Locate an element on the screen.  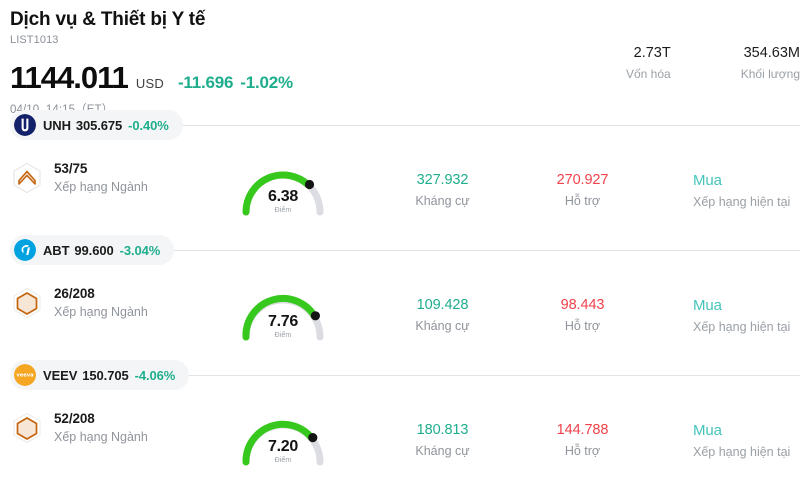
industry-rank-cell: 53/75 Xếp hạng Ngành is located at coordinates (79, 178).